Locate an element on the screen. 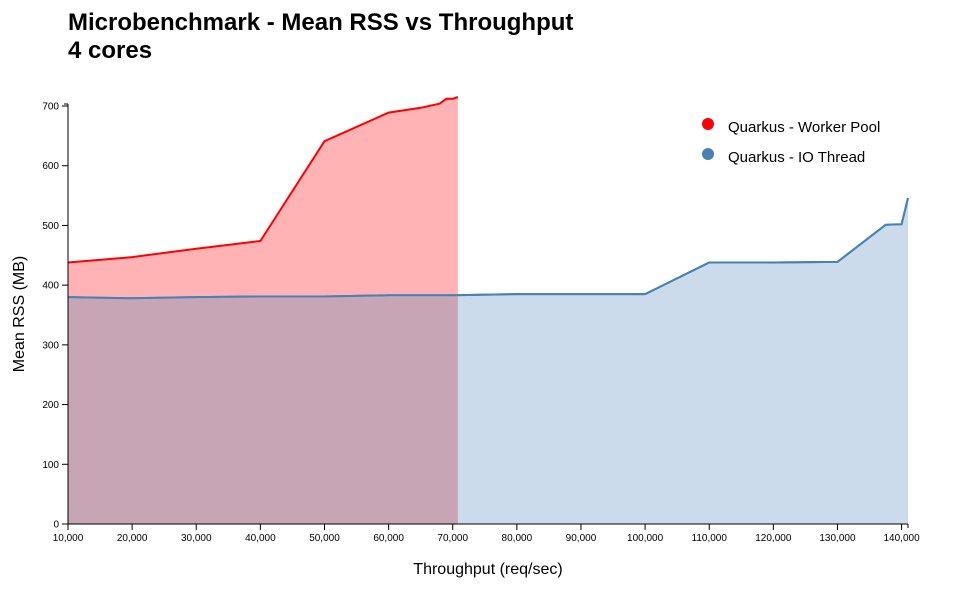  x-tick-label: 80,000 is located at coordinates (517, 538).